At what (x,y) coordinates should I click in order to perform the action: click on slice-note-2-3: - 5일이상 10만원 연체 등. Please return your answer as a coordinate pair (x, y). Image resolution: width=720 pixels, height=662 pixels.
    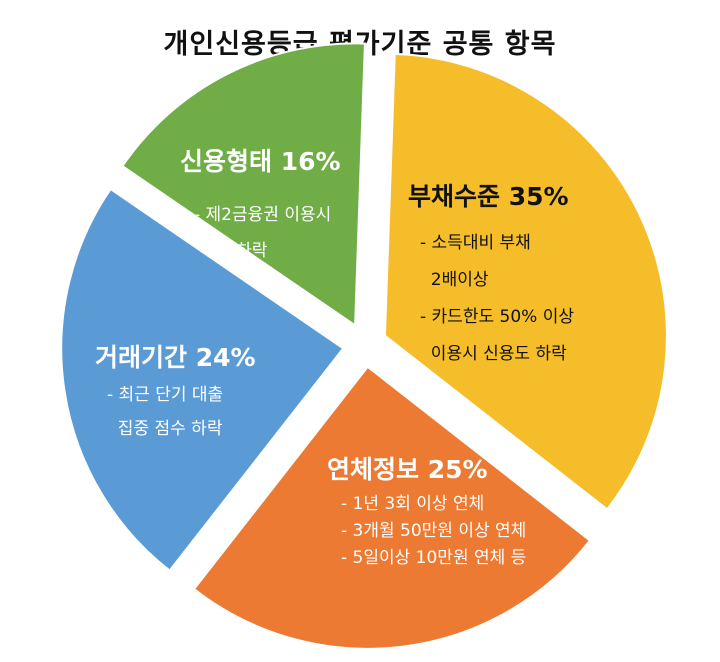
    Looking at the image, I should click on (433, 558).